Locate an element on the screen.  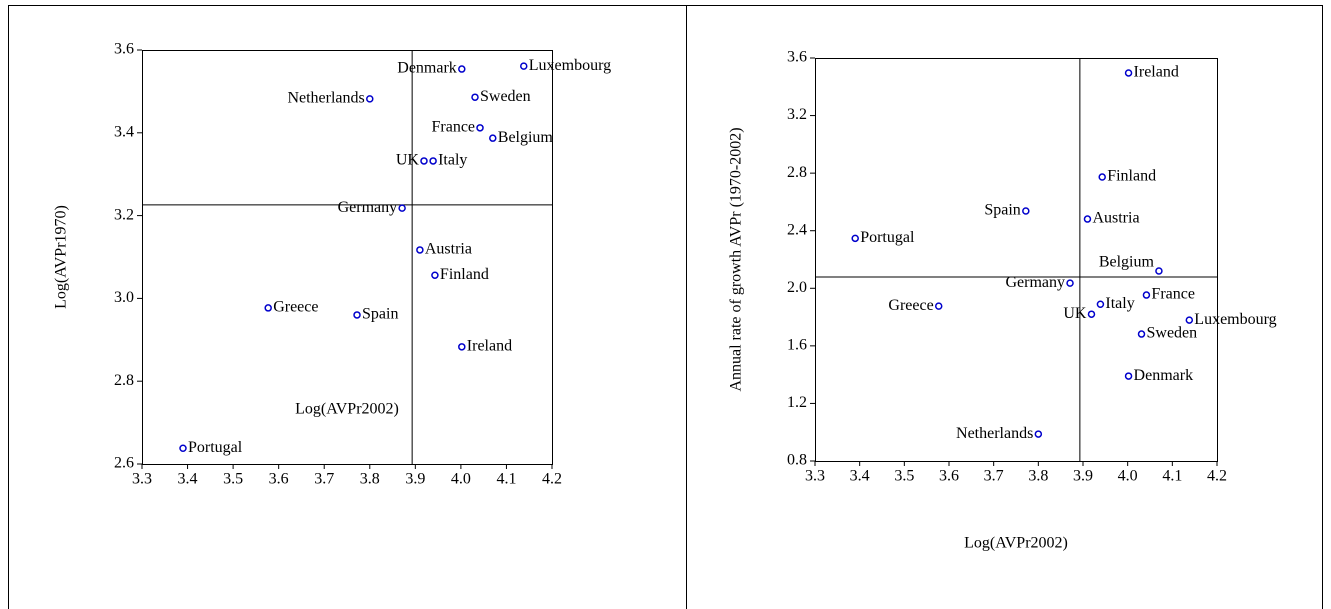
y-tick-label: 3.4 is located at coordinates (124, 131).